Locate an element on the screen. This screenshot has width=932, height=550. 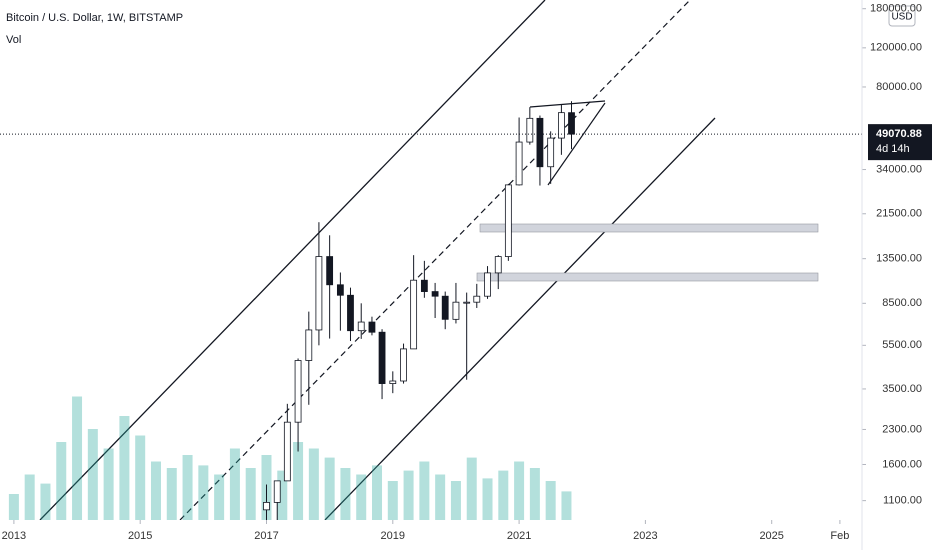
x-tick-label: 2013 is located at coordinates (14, 536).